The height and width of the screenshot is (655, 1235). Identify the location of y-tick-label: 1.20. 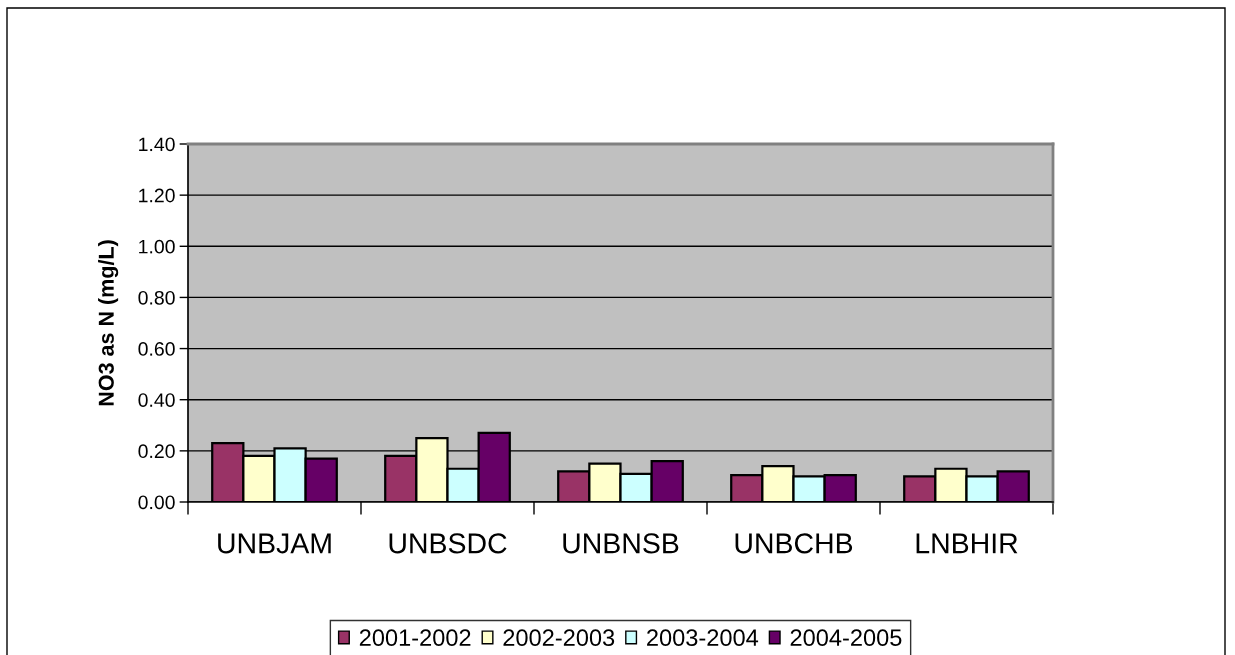
(157, 195).